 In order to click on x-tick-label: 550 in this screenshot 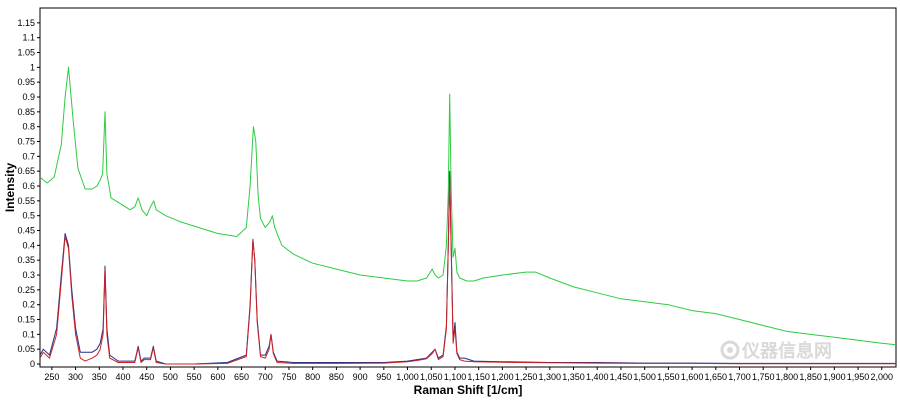, I will do `click(194, 377)`.